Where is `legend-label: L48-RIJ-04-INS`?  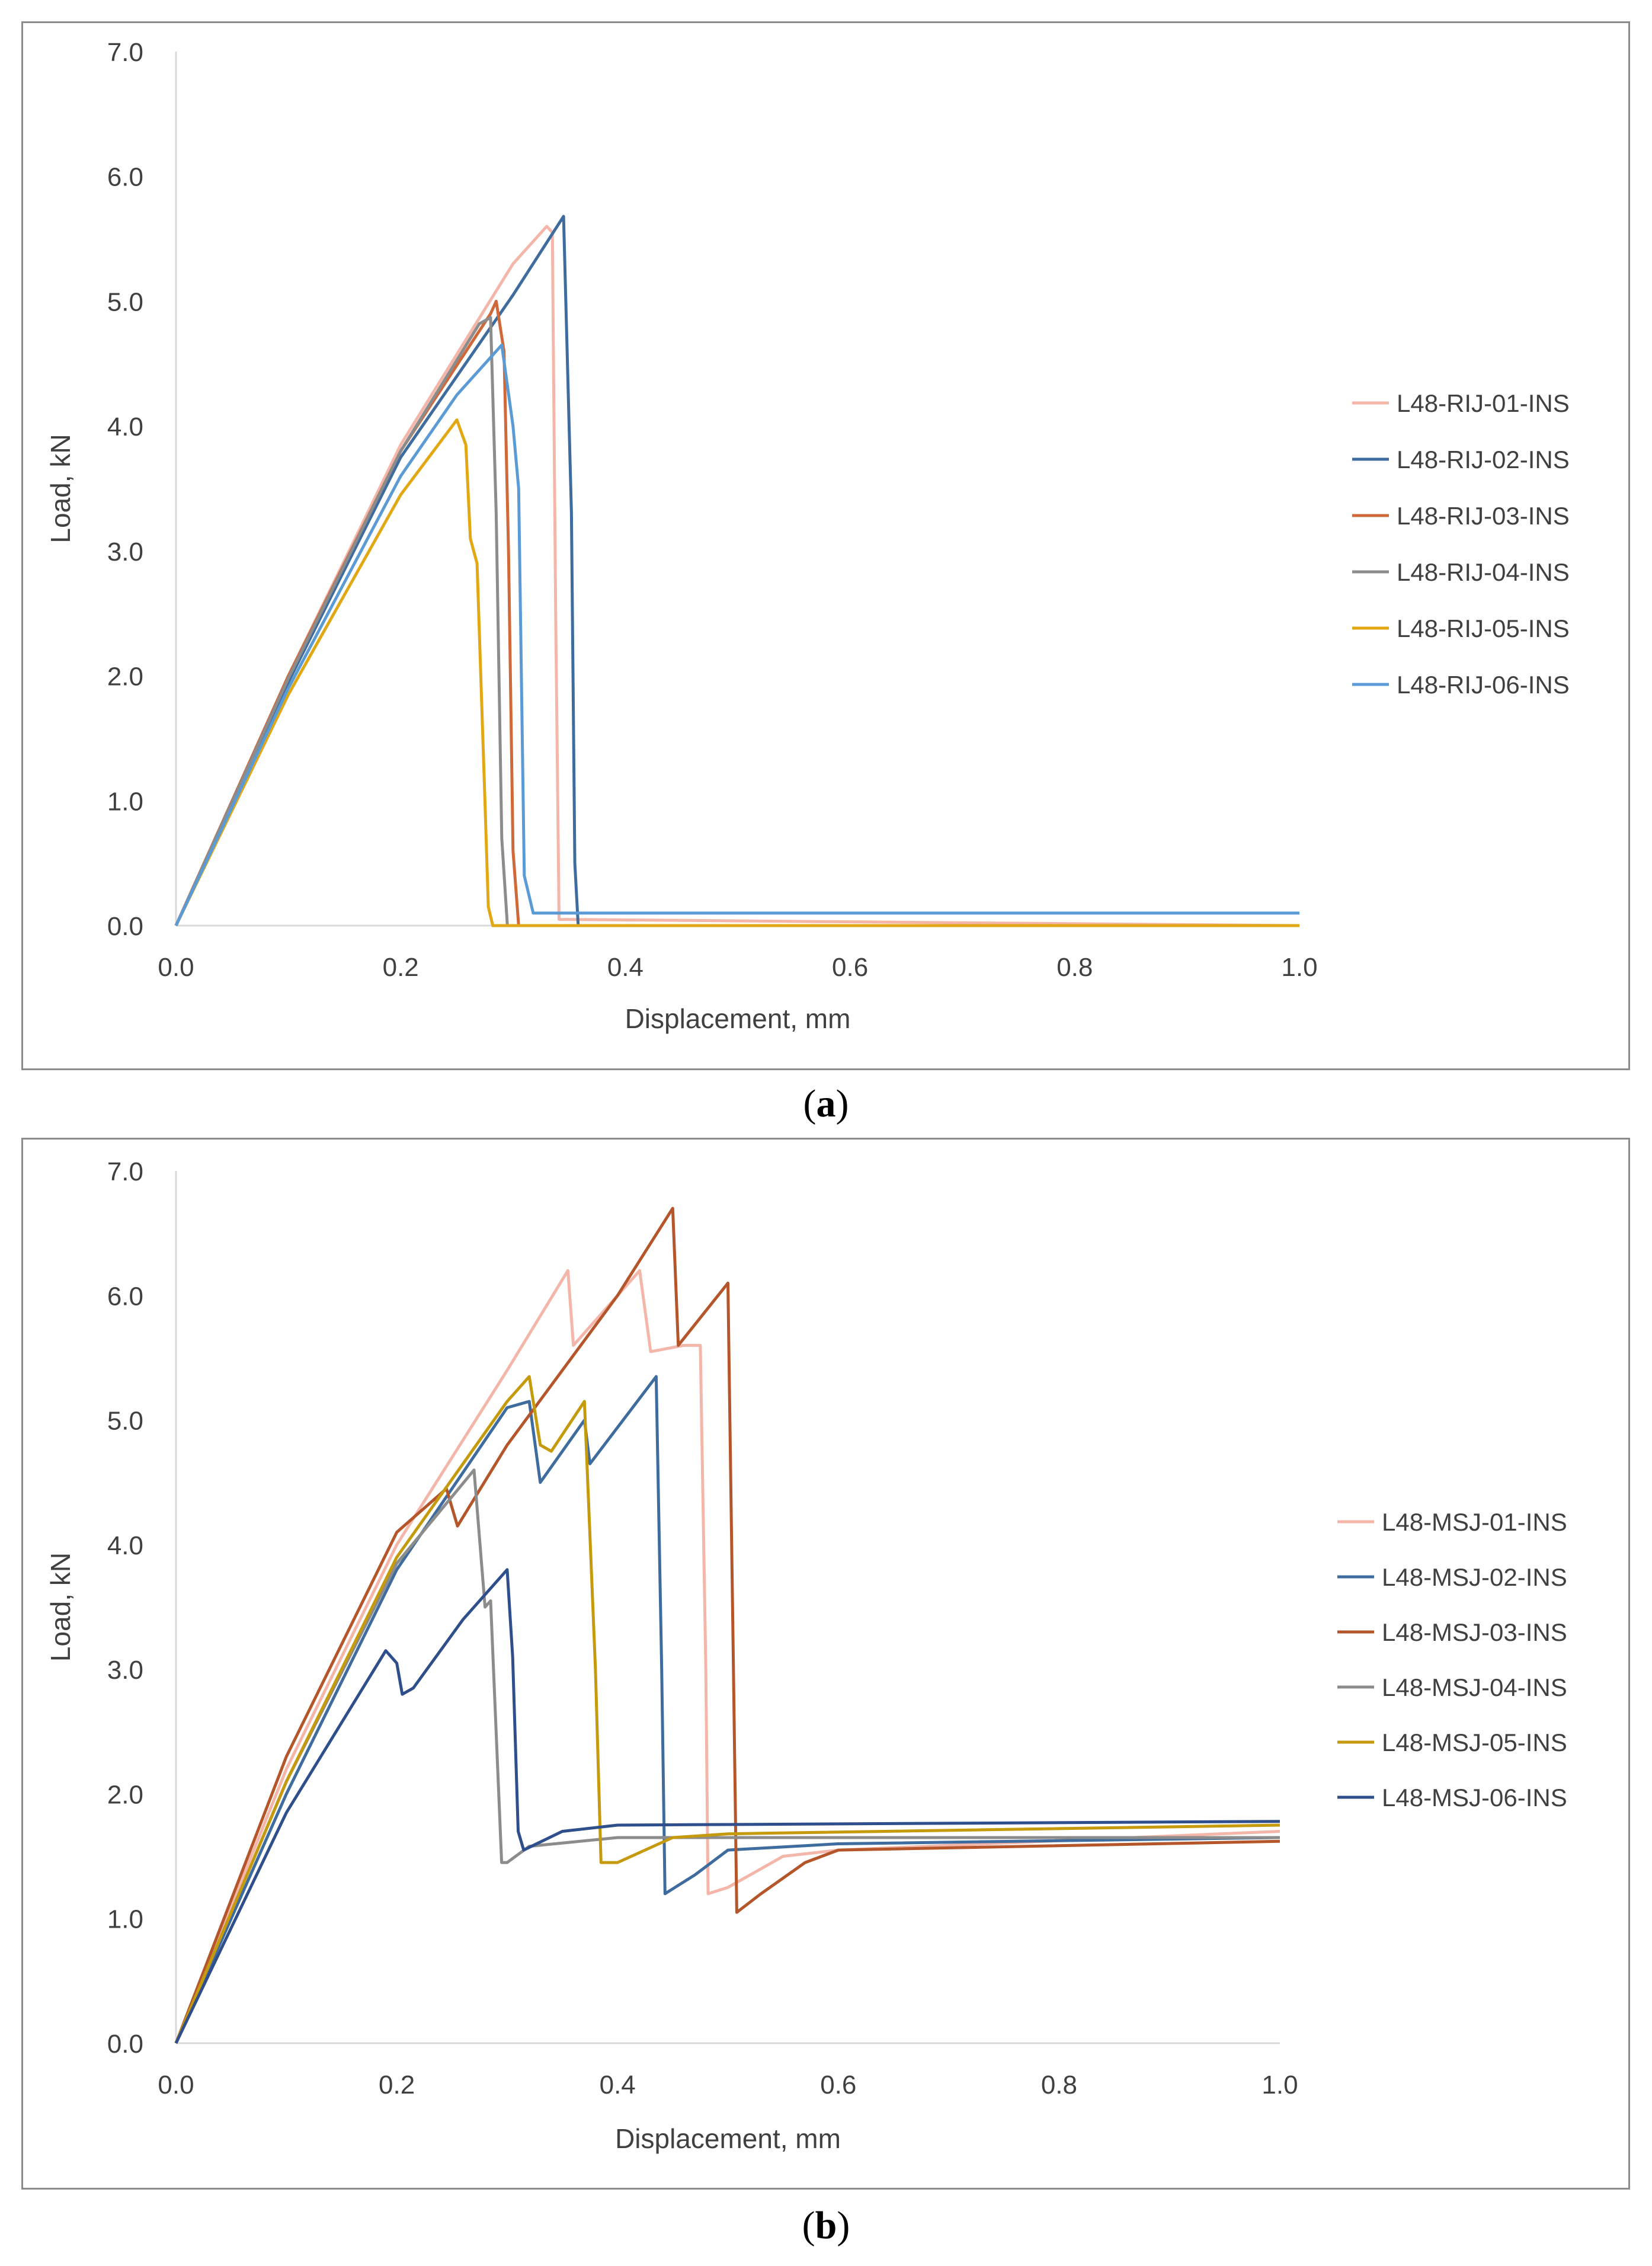
legend-label: L48-RIJ-04-INS is located at coordinates (1484, 572).